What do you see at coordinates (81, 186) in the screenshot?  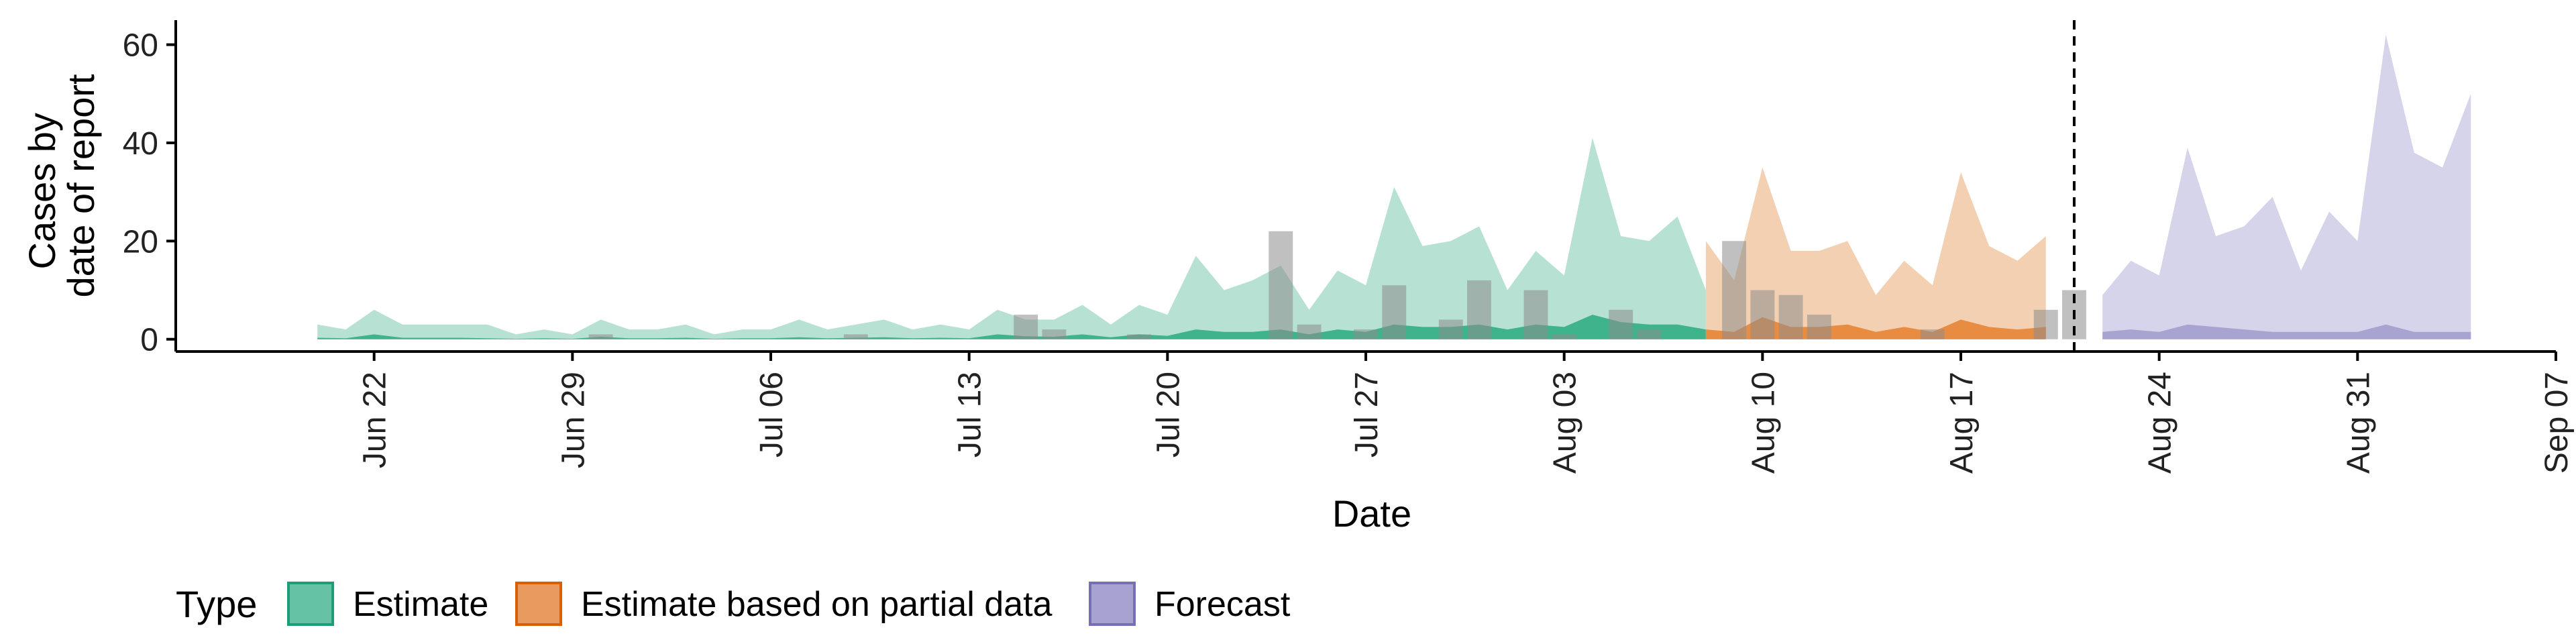 I see `y-axis-title-line-2: date of report` at bounding box center [81, 186].